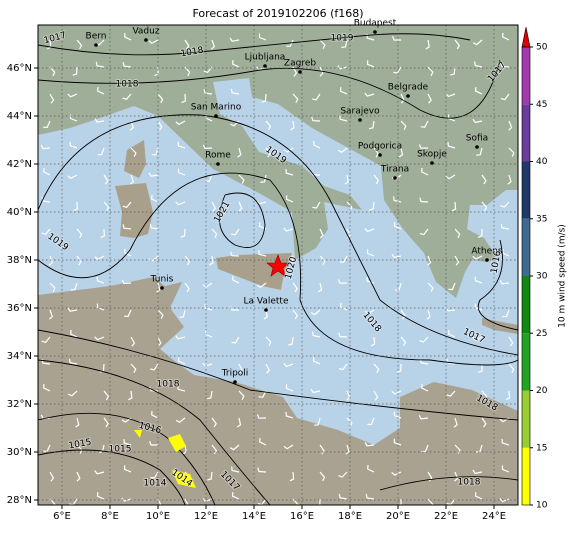  I want to click on isobar-label: 1019, so click(342, 39).